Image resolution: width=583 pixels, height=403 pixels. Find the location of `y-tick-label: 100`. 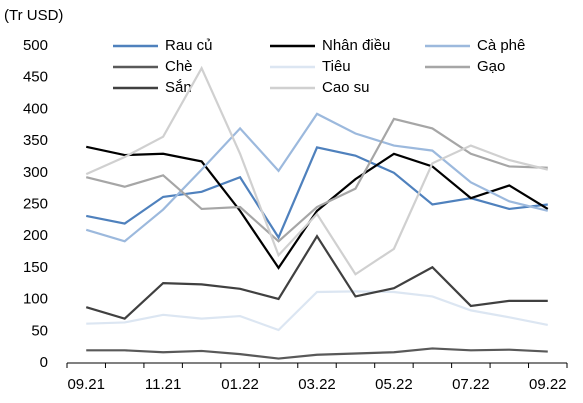

y-tick-label: 100 is located at coordinates (35, 299).